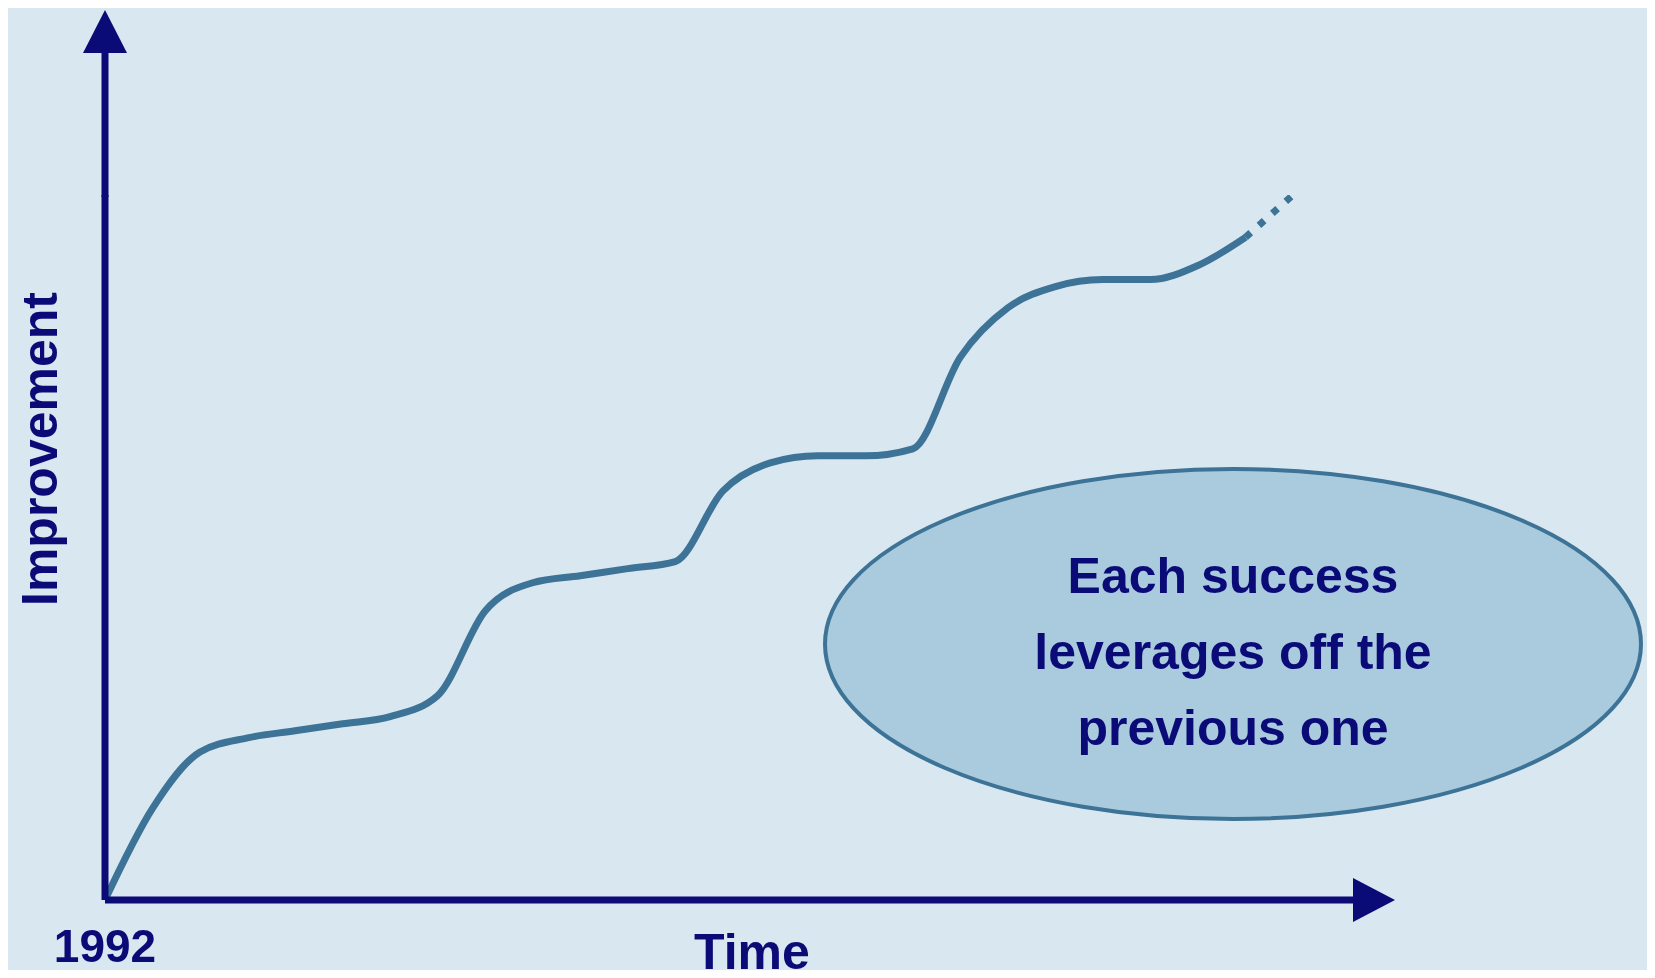  I want to click on text: 1992, so click(105, 946).